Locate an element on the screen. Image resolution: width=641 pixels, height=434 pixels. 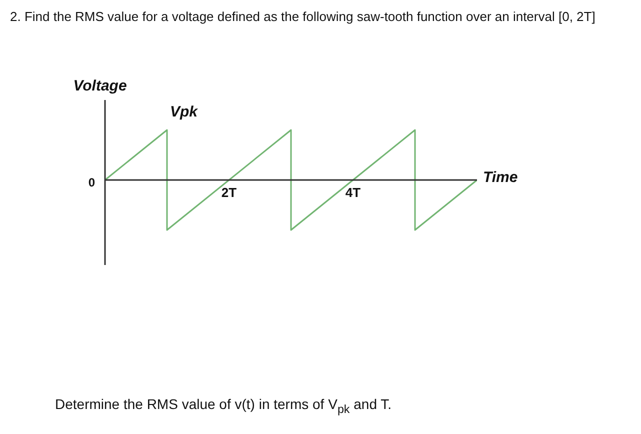
annotation: Vpk is located at coordinates (184, 112).